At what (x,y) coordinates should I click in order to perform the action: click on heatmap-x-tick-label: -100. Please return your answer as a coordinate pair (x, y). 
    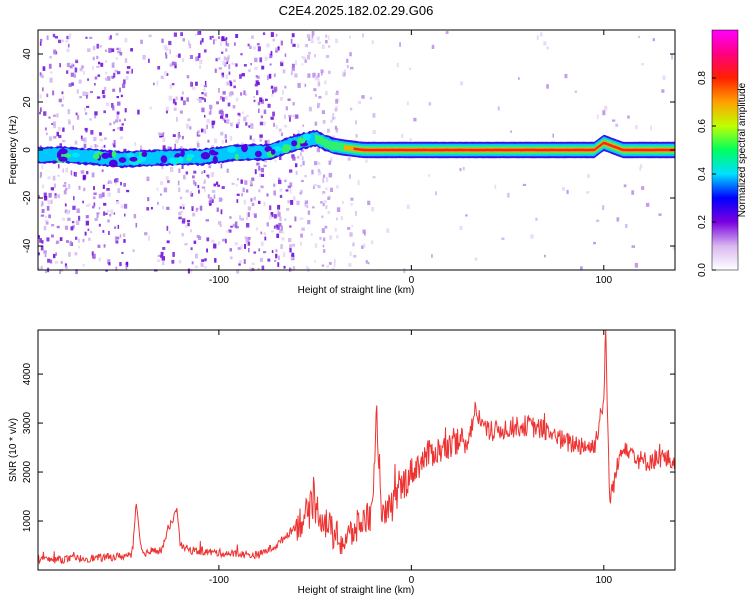
    Looking at the image, I should click on (219, 280).